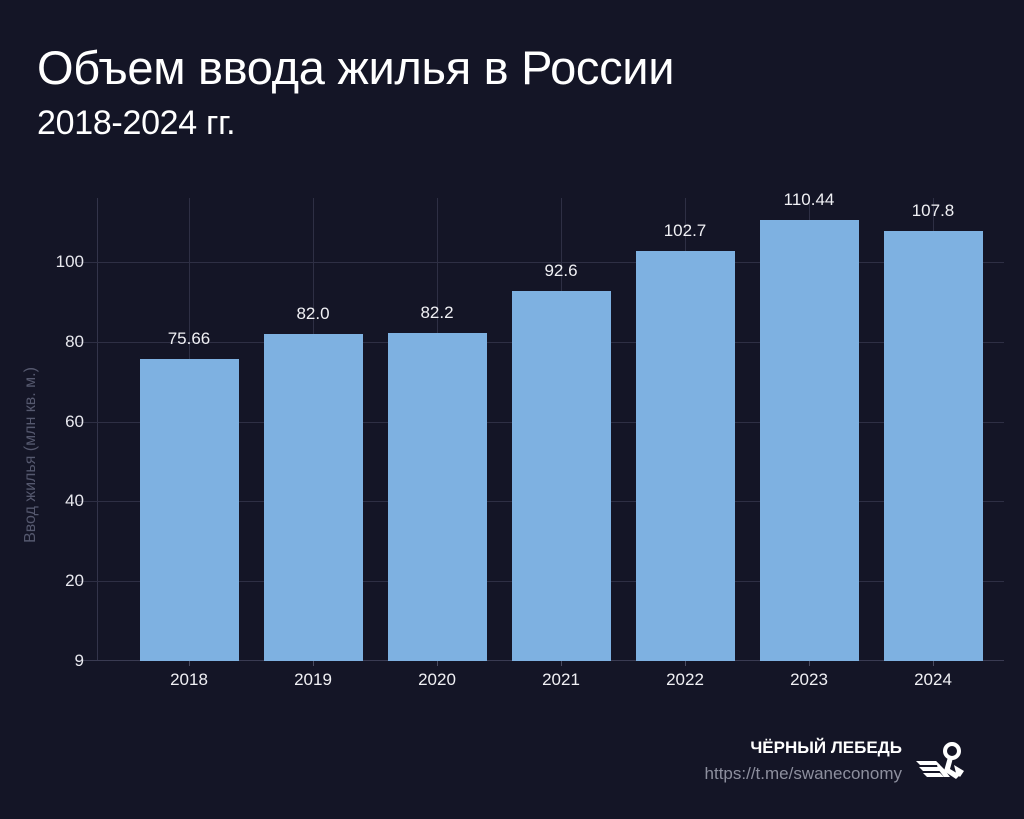 The height and width of the screenshot is (819, 1024). Describe the element at coordinates (30, 455) in the screenshot. I see `y-axis-label: Ввод жилья (млн кв. м.)` at that location.